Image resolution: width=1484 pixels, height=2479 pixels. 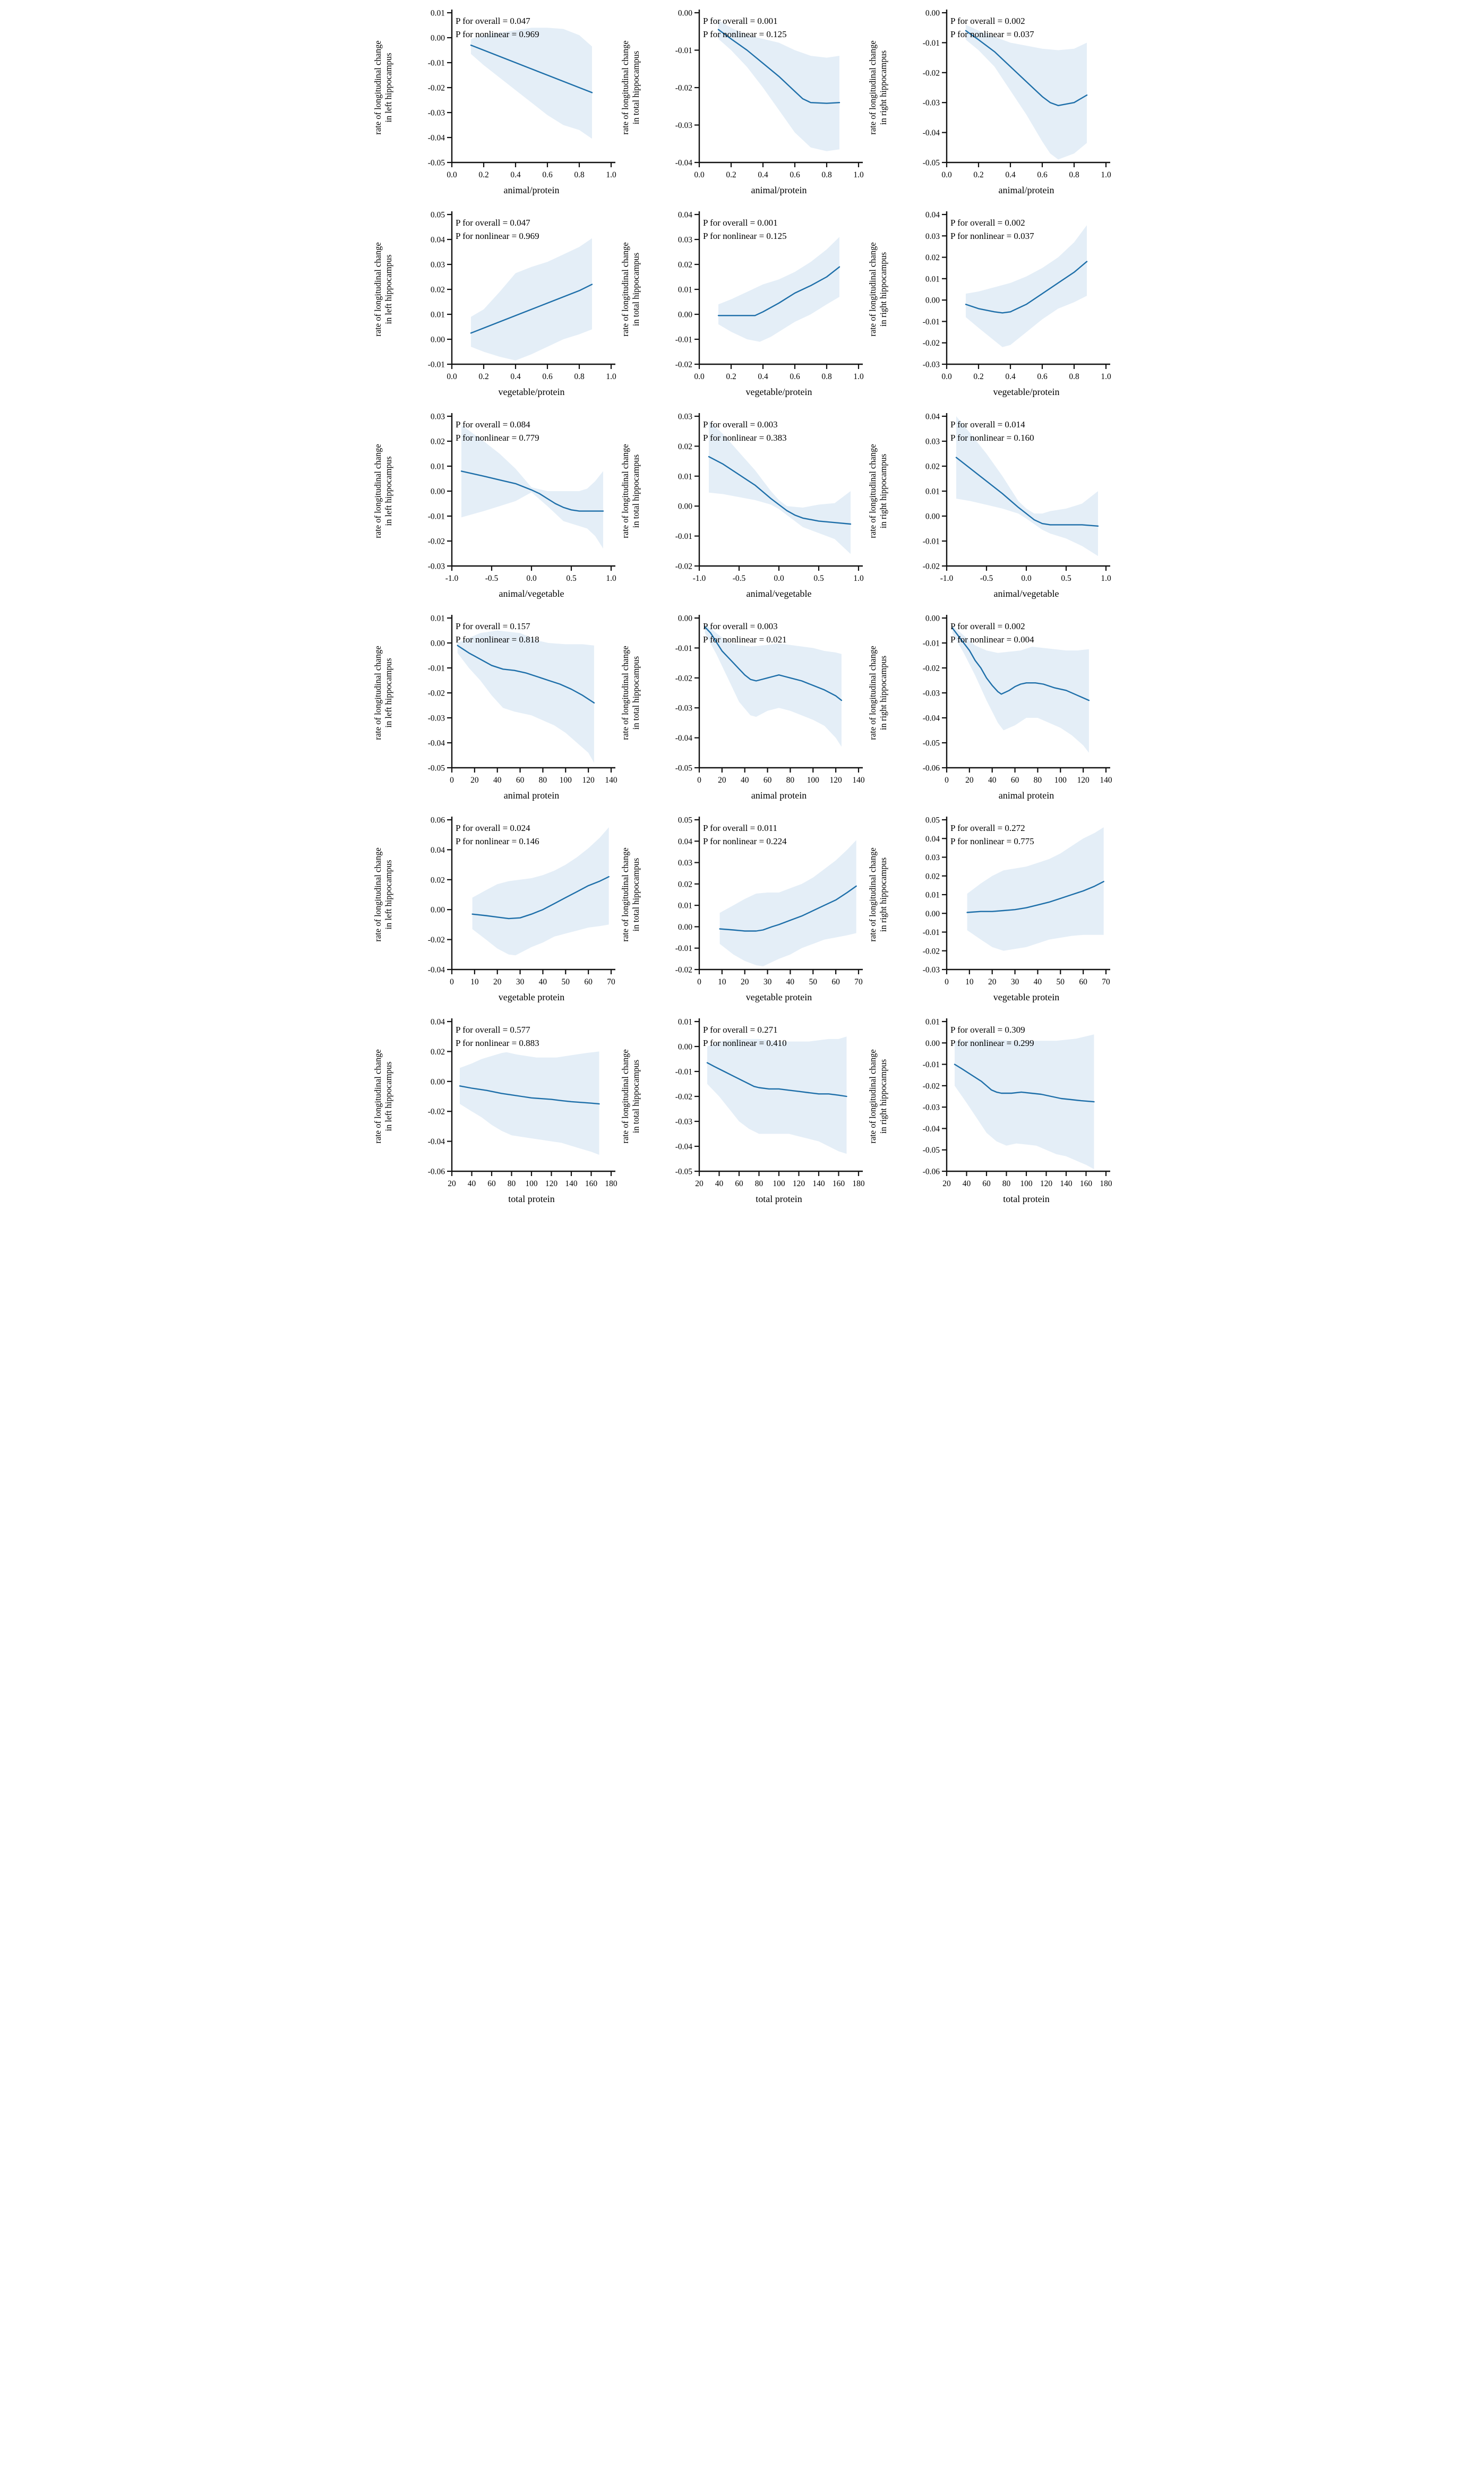 What do you see at coordinates (571, 578) in the screenshot?
I see `x-tick-label: 0.5` at bounding box center [571, 578].